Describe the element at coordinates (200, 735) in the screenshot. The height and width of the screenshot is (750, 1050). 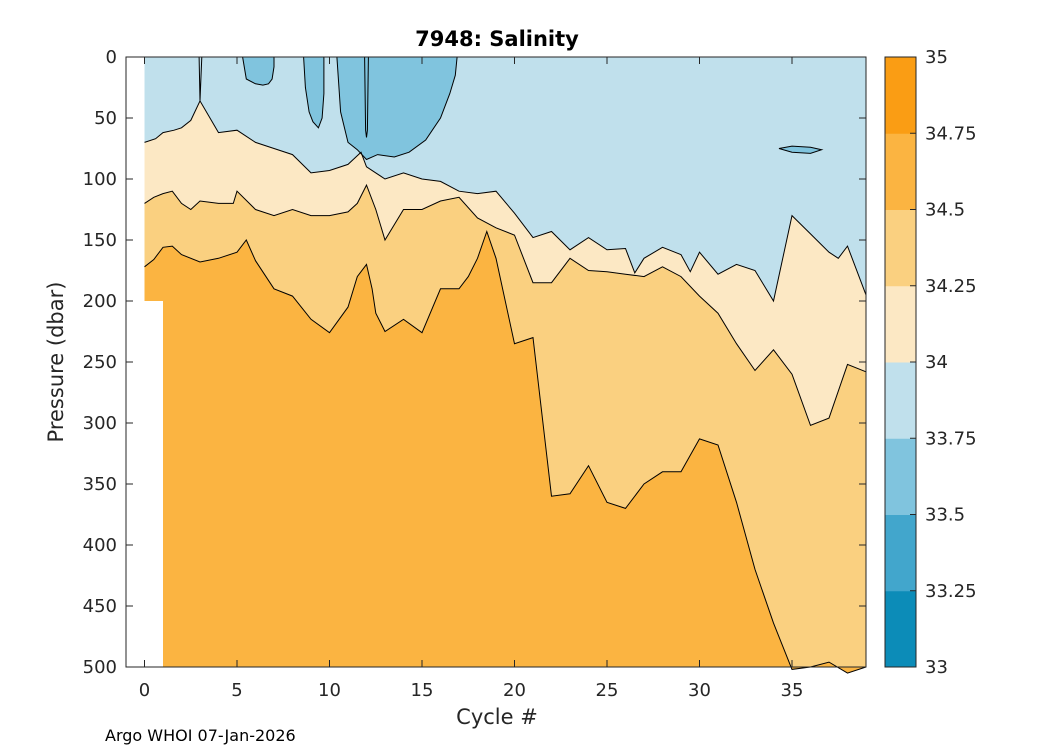
I see `footer-credit: Argo WHOI 07-Jan-2026` at that location.